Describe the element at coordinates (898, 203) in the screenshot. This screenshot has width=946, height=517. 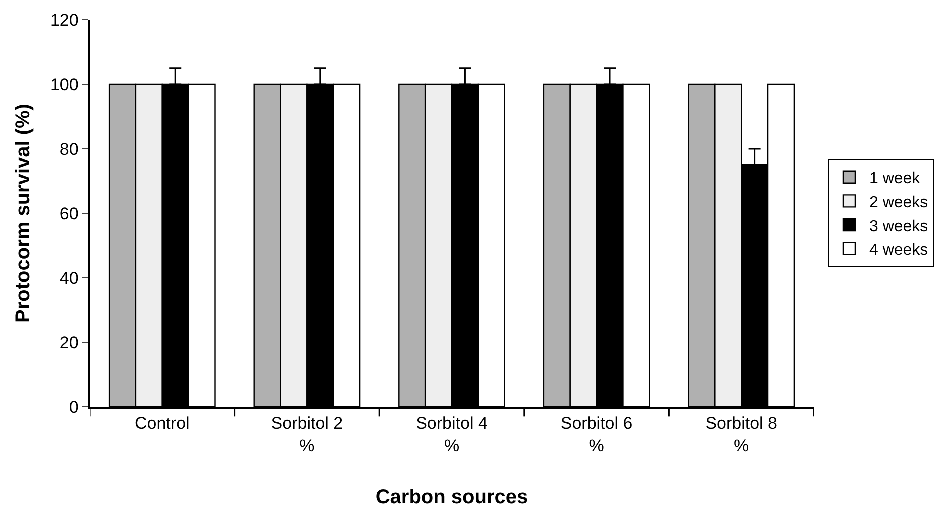
I see `legend-label: 2 weeks` at that location.